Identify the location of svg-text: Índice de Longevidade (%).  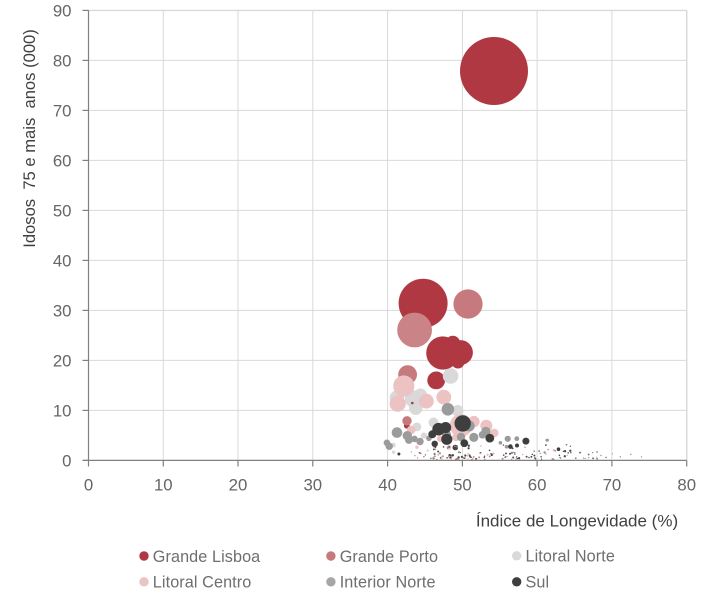
(577, 521).